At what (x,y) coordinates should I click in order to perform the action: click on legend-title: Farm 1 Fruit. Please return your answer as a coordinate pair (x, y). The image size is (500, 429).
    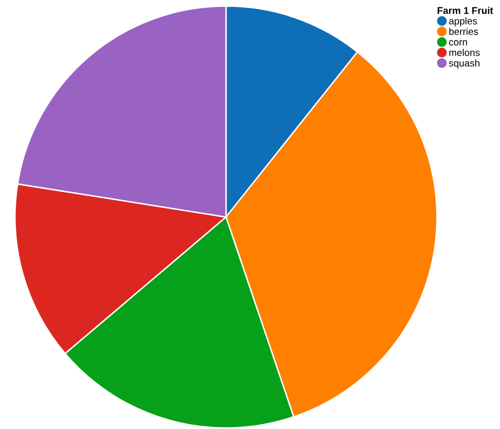
    Looking at the image, I should click on (466, 10).